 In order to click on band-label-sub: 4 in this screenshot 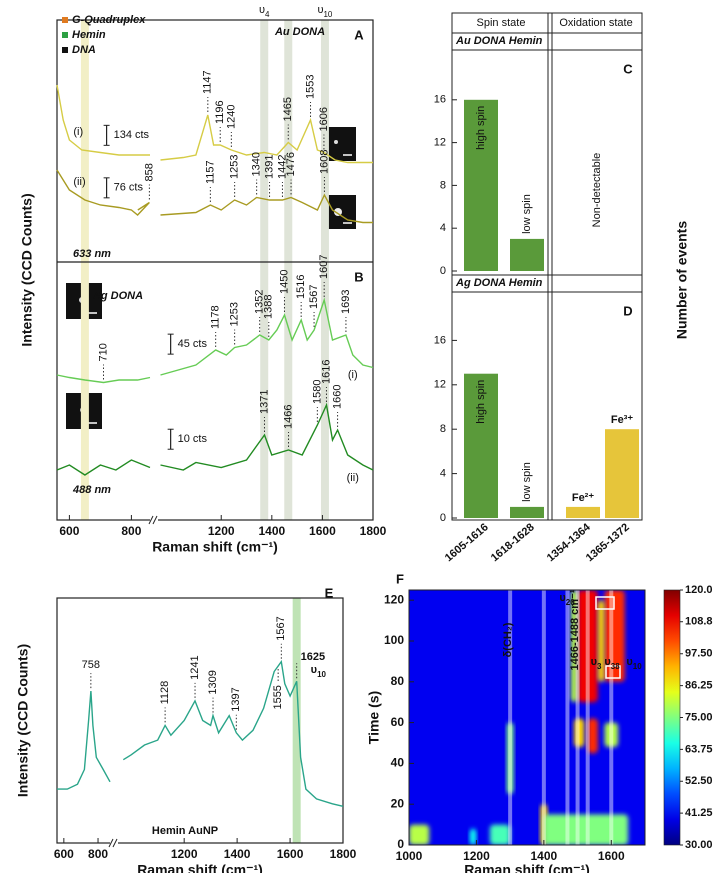, I will do `click(267, 14)`.